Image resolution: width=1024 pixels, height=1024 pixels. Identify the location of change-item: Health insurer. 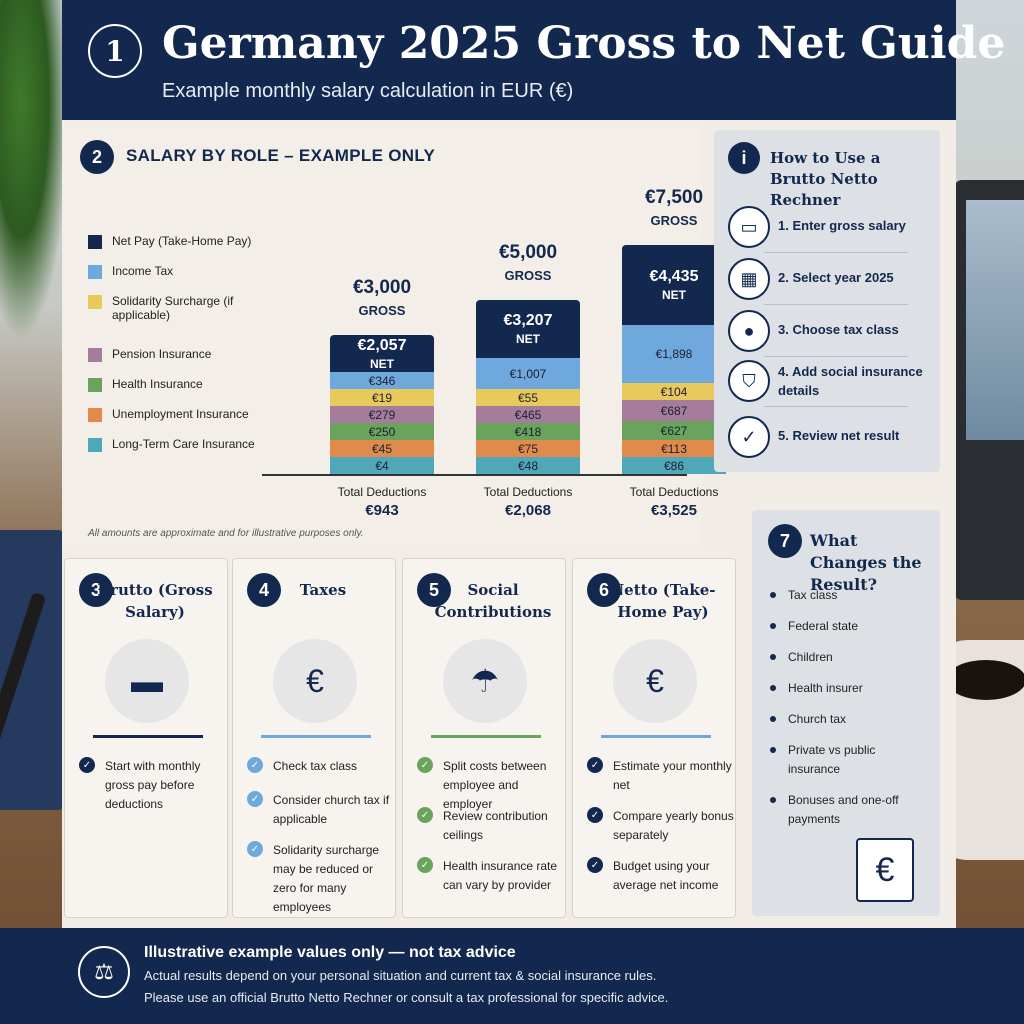
(850, 688).